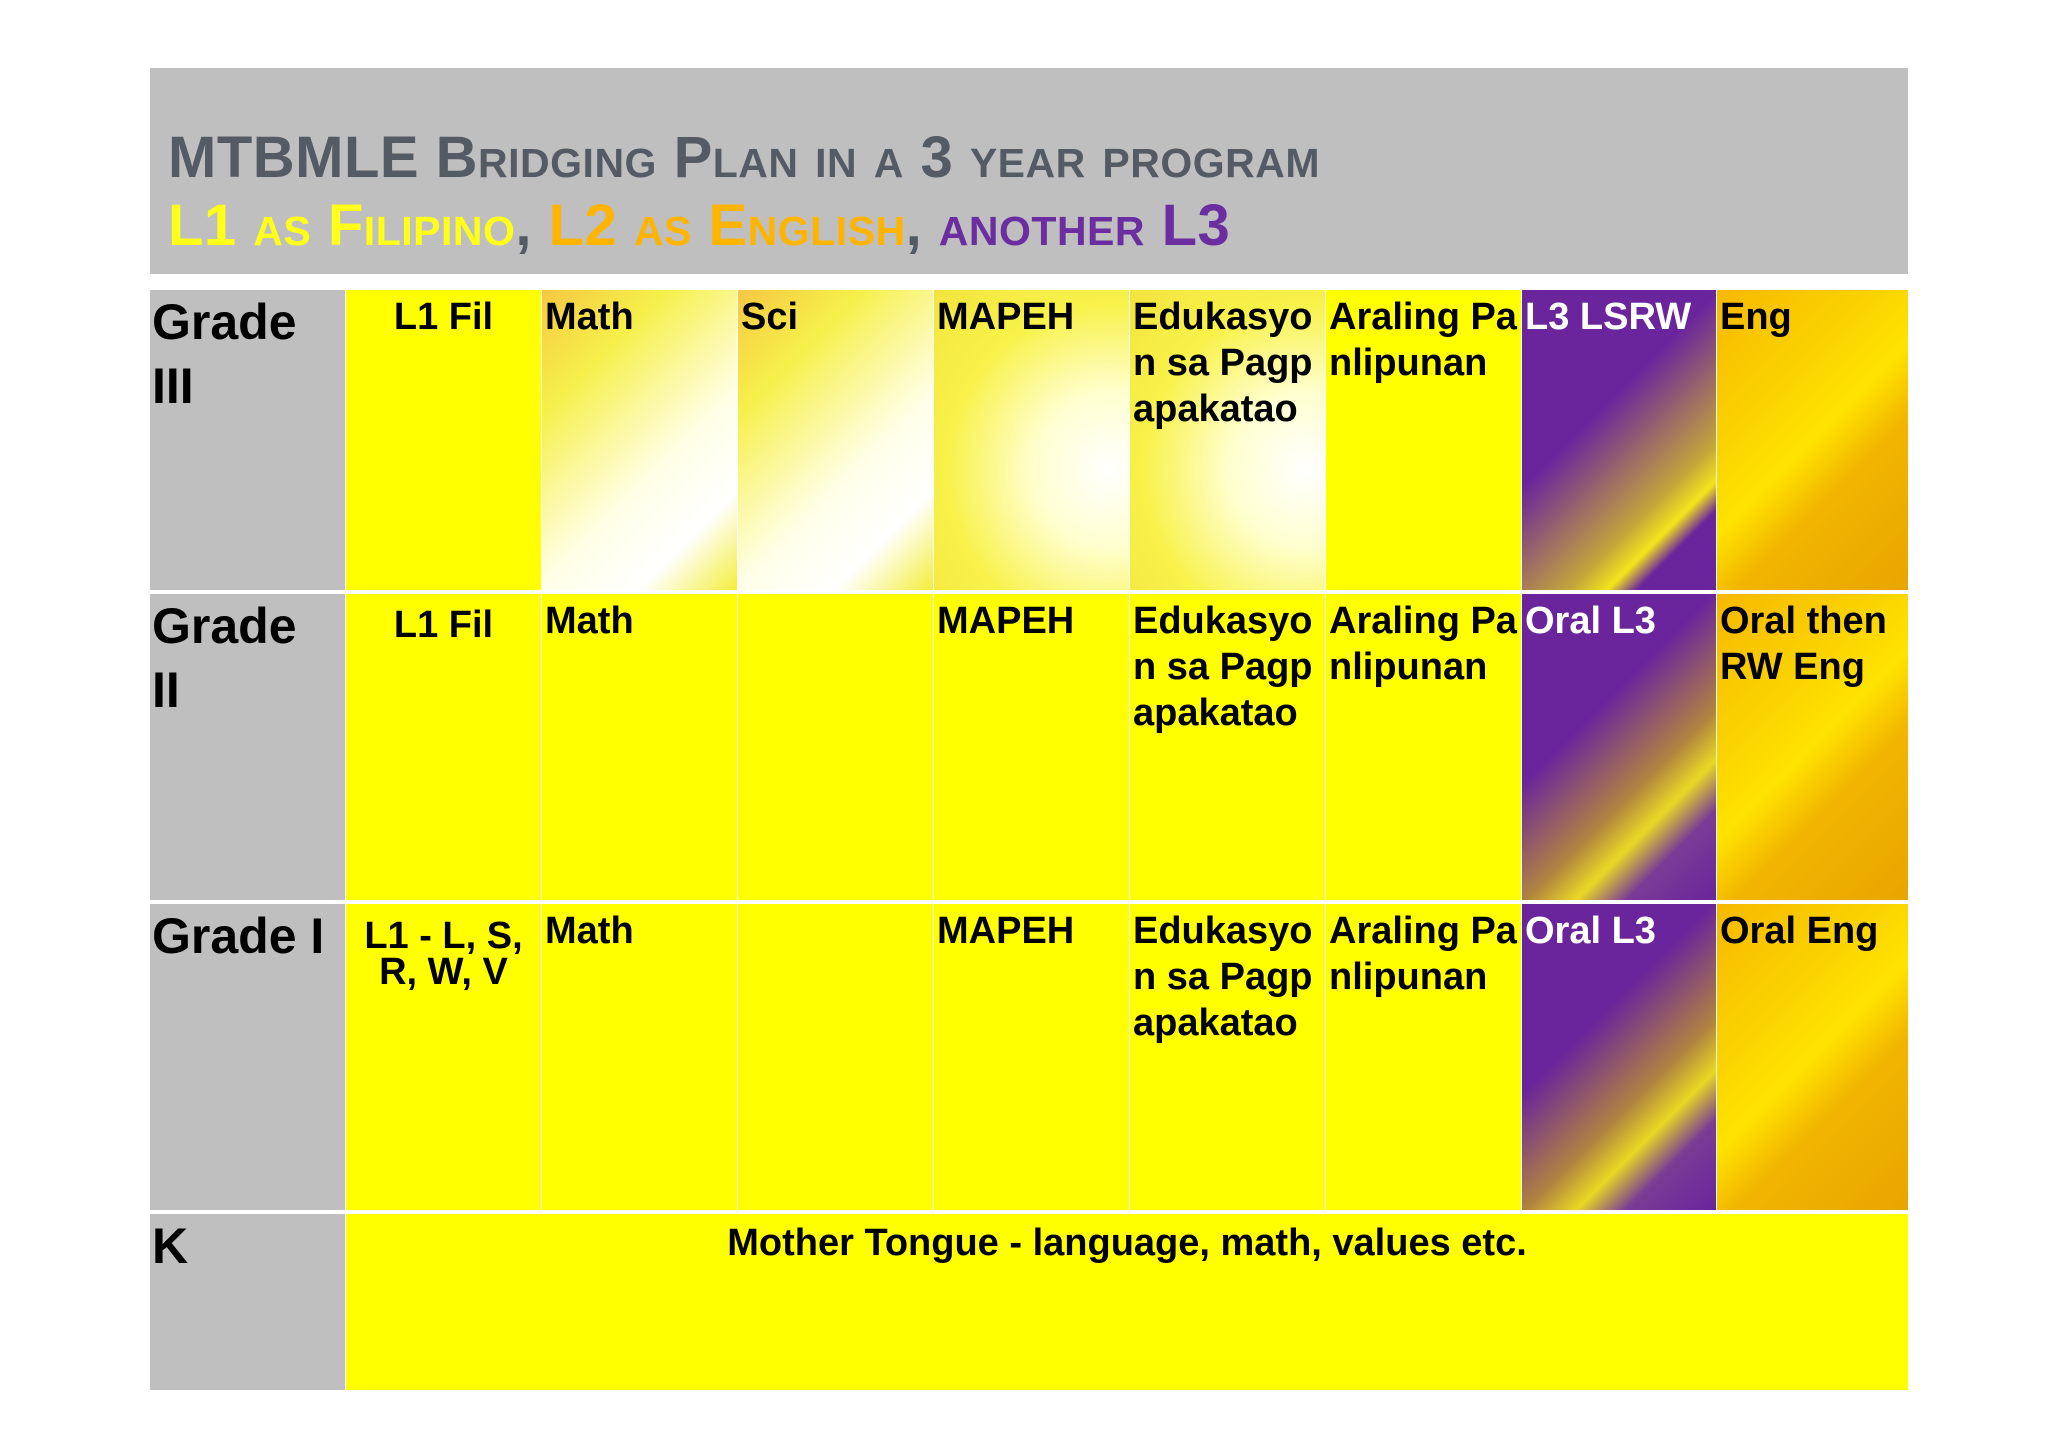  Describe the element at coordinates (247, 440) in the screenshot. I see `row-label-grade-3: Grade III` at that location.